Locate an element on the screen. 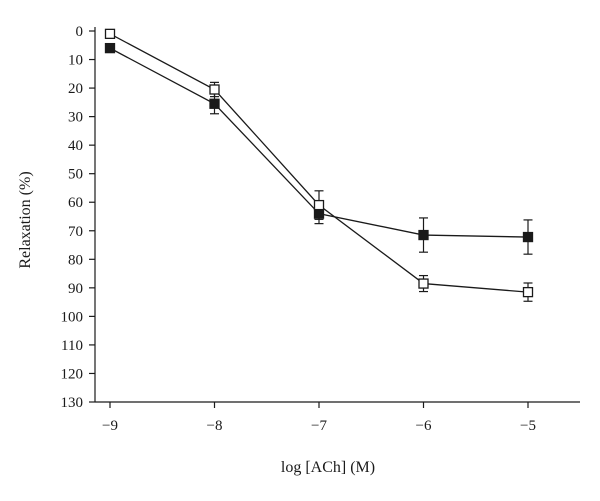 This screenshot has width=600, height=501. x-axis: −9 −8 −7 −6 −5 is located at coordinates (337, 417).